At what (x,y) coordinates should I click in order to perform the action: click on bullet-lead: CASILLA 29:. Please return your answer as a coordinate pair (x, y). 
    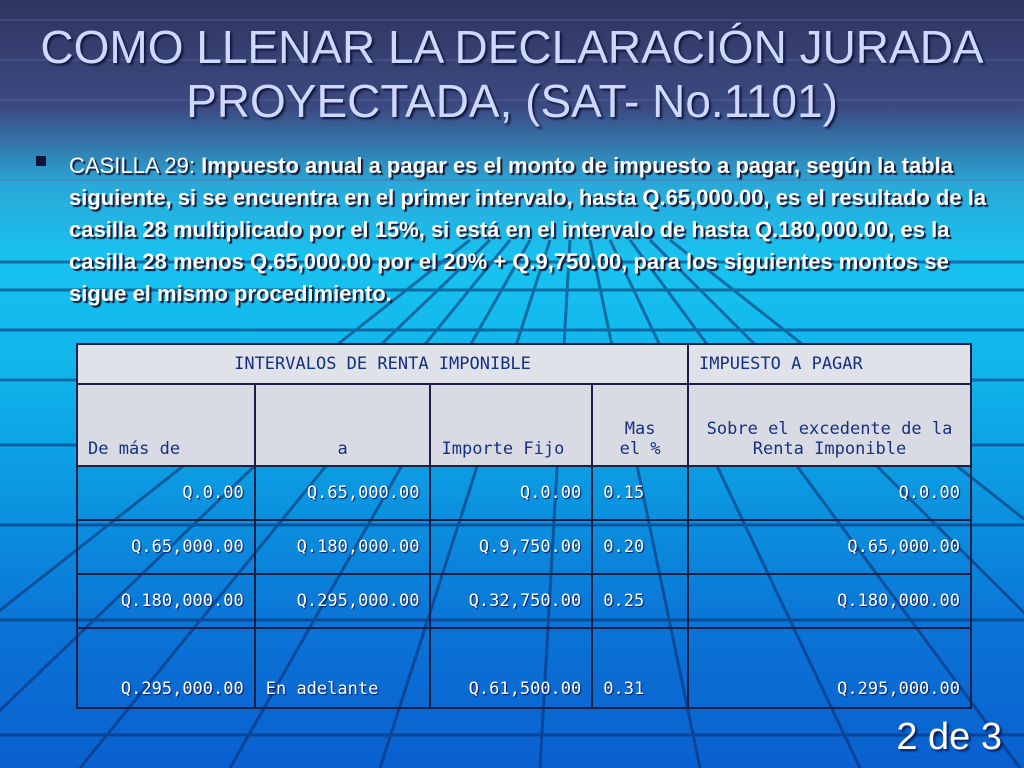
    Looking at the image, I should click on (132, 165).